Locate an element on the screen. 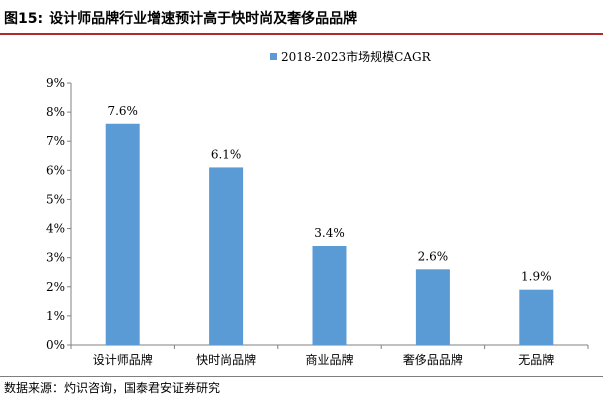 The width and height of the screenshot is (603, 401). title-divider is located at coordinates (301, 34).